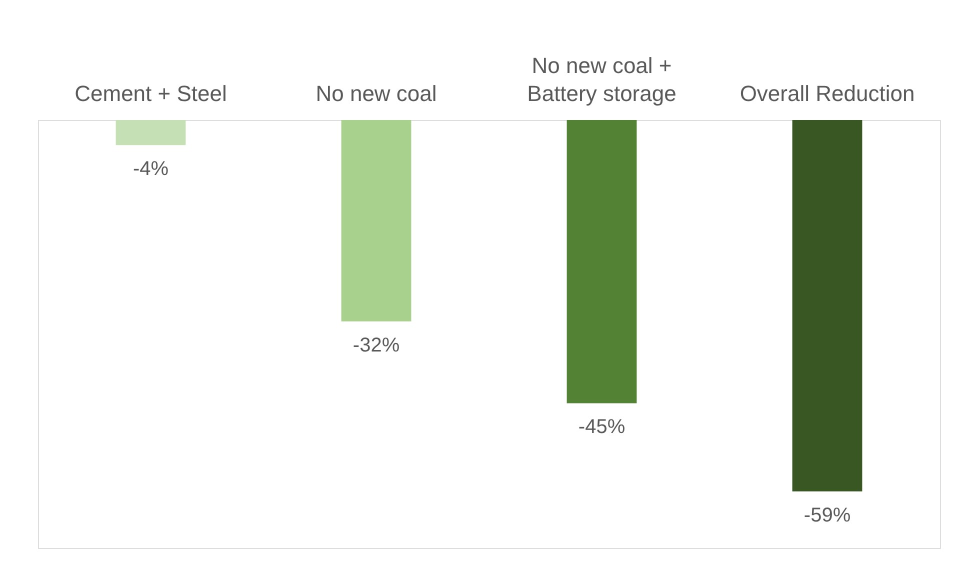  I want to click on data-label: -4%, so click(150, 169).